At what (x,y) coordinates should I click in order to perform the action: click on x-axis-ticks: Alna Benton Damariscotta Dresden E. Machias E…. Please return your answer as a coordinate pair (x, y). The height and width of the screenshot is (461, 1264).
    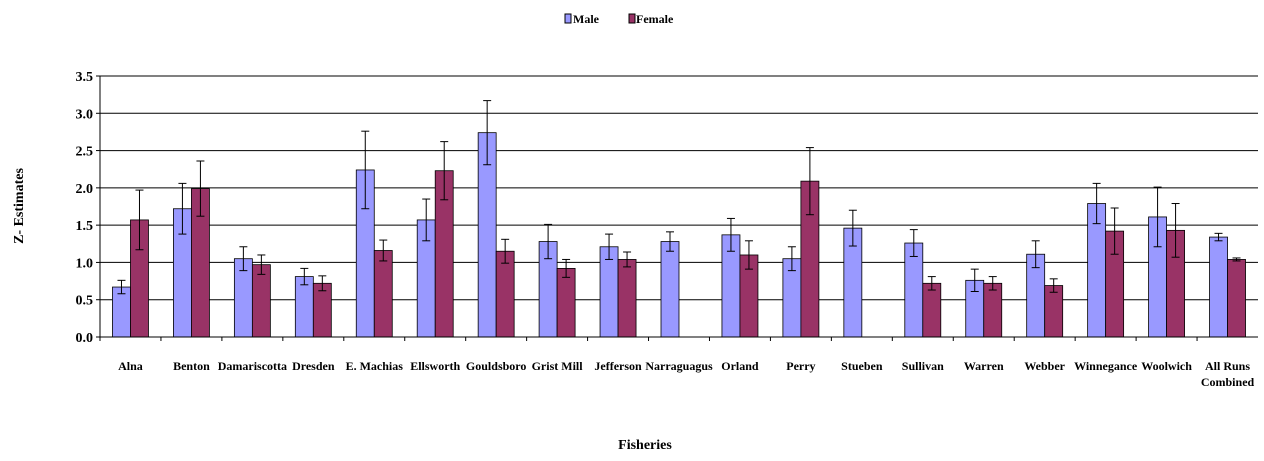
    Looking at the image, I should click on (677, 363).